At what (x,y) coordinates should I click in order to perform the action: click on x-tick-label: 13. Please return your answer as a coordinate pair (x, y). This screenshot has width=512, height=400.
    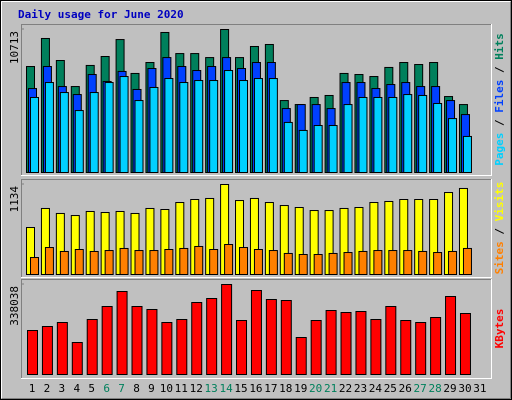
    Looking at the image, I should click on (211, 388).